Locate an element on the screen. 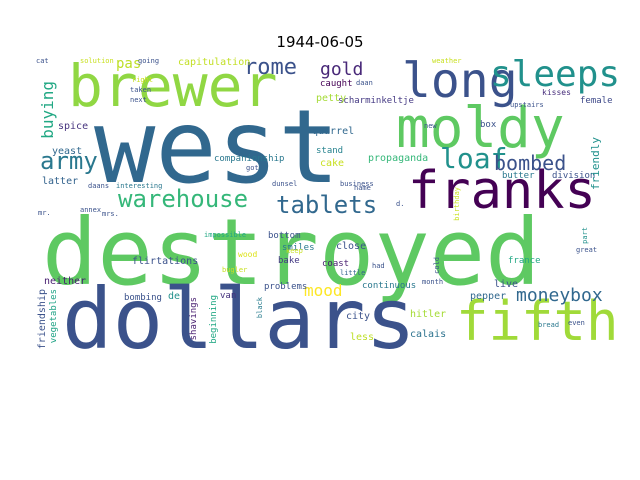 Image resolution: width=640 pixels, height=480 pixels. word-coast: coast is located at coordinates (336, 264).